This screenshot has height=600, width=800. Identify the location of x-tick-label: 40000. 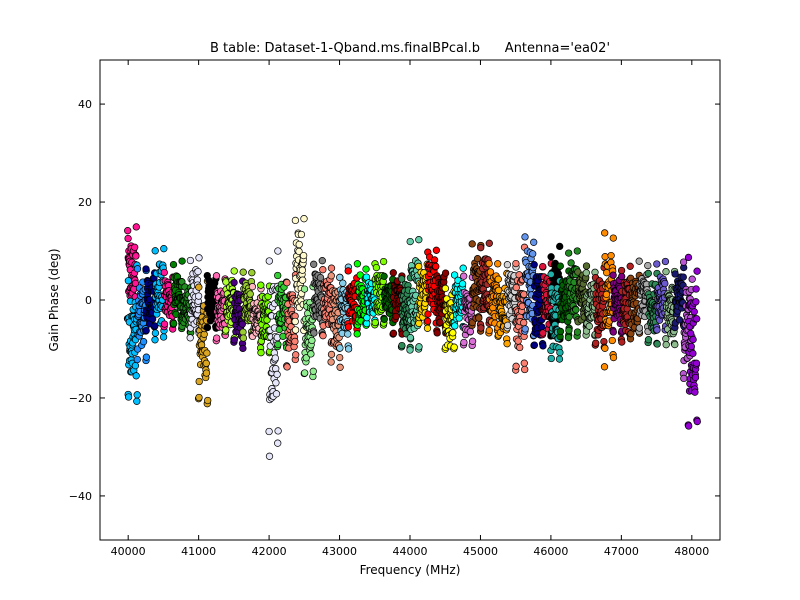
(128, 551).